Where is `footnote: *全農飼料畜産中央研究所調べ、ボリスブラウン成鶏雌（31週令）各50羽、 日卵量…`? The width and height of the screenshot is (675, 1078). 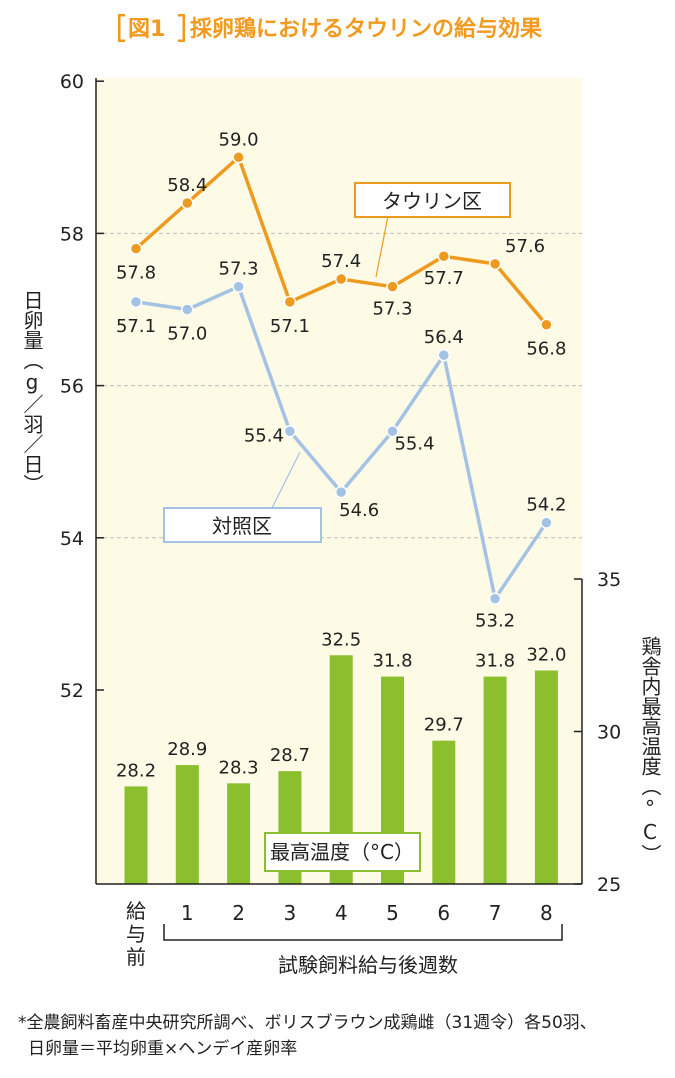 footnote: *全農飼料畜産中央研究所調べ、ボリスブラウン成鶏雌（31週令）各50羽、 日卵量… is located at coordinates (343, 1036).